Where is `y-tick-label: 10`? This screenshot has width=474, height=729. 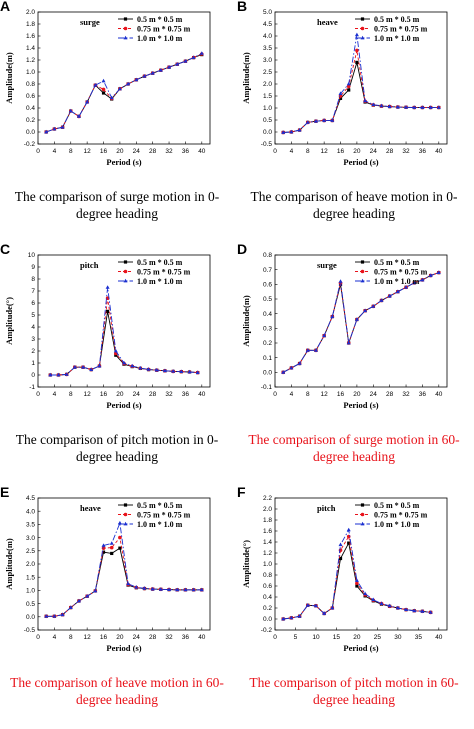 y-tick-label: 10 is located at coordinates (32, 255).